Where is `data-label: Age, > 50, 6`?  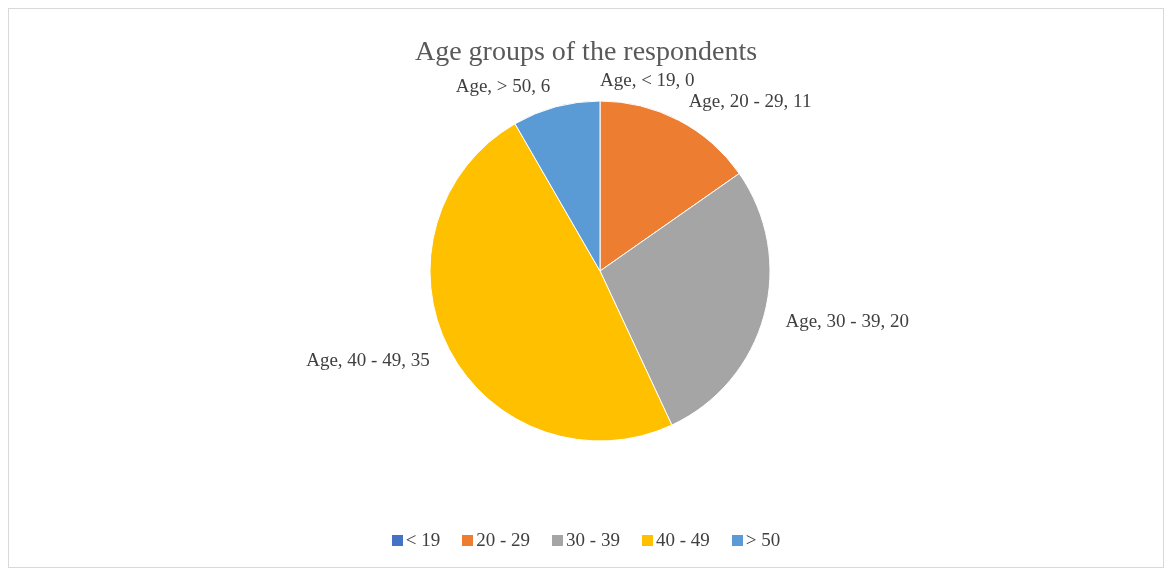
data-label: Age, > 50, 6 is located at coordinates (503, 86).